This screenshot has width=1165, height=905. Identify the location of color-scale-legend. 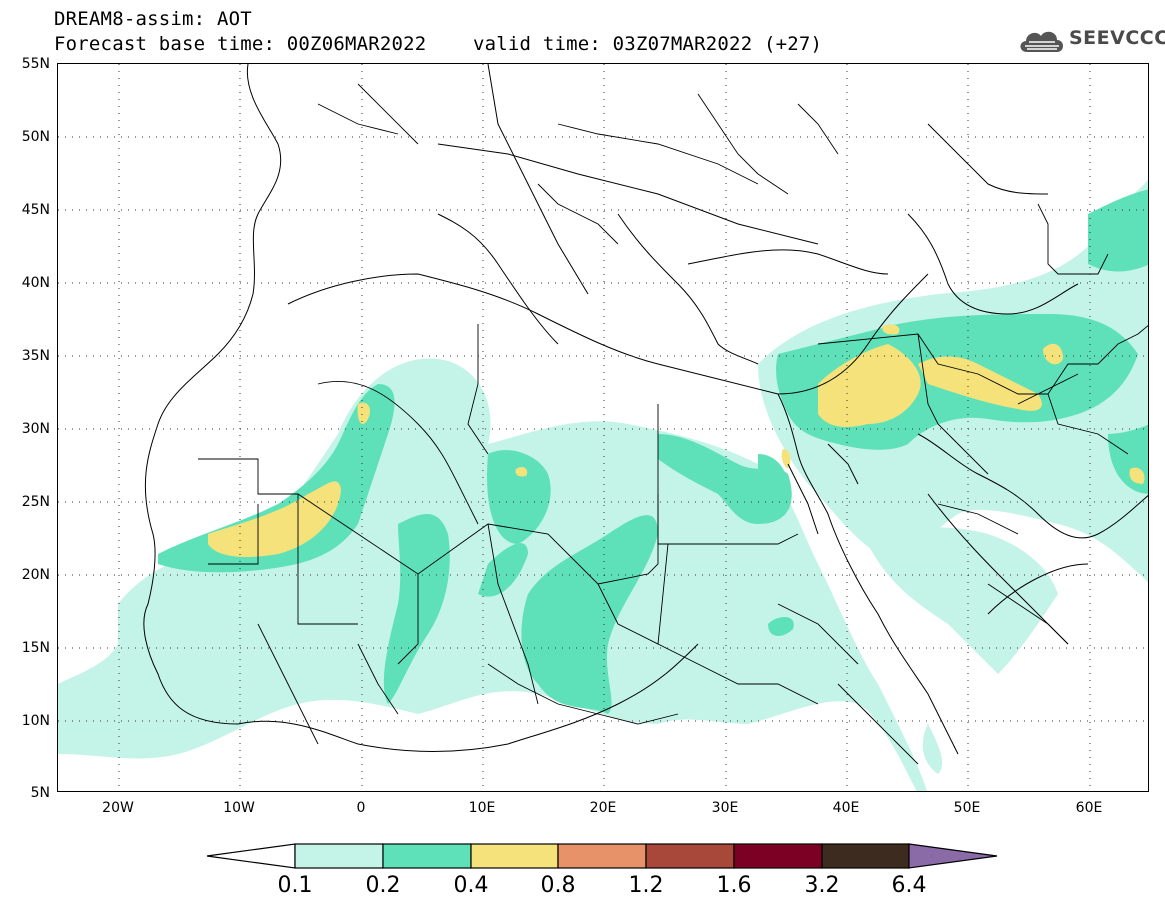
(602, 856).